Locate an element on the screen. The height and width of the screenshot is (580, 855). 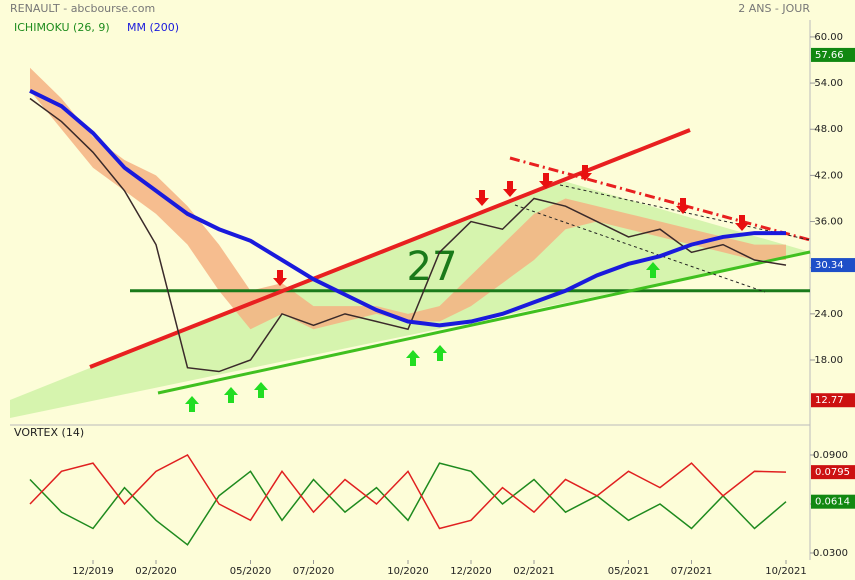
value-box-label: 12.77 is located at coordinates (829, 400).